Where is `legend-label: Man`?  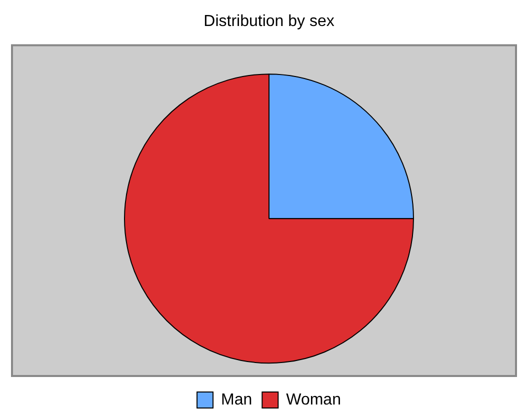 legend-label: Man is located at coordinates (236, 399).